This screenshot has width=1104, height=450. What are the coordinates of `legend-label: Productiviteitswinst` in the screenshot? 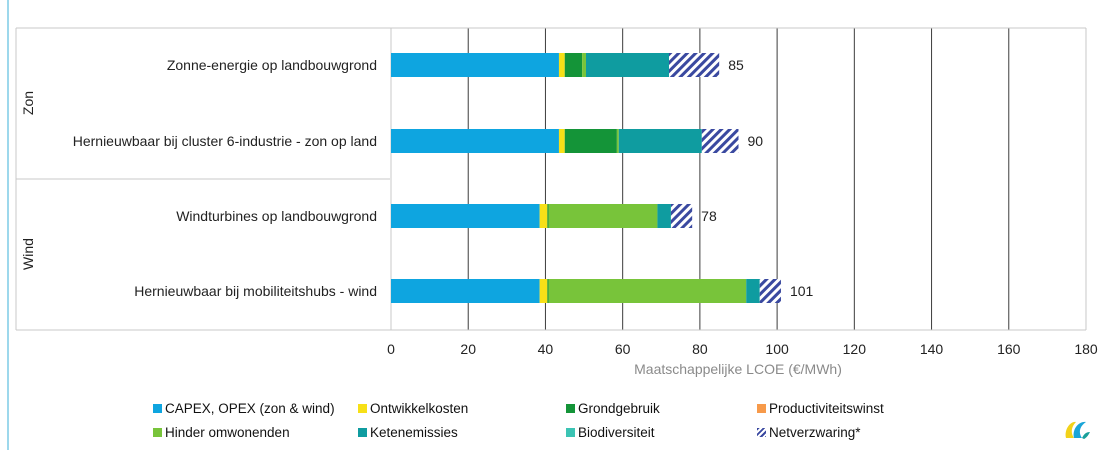 It's located at (826, 408).